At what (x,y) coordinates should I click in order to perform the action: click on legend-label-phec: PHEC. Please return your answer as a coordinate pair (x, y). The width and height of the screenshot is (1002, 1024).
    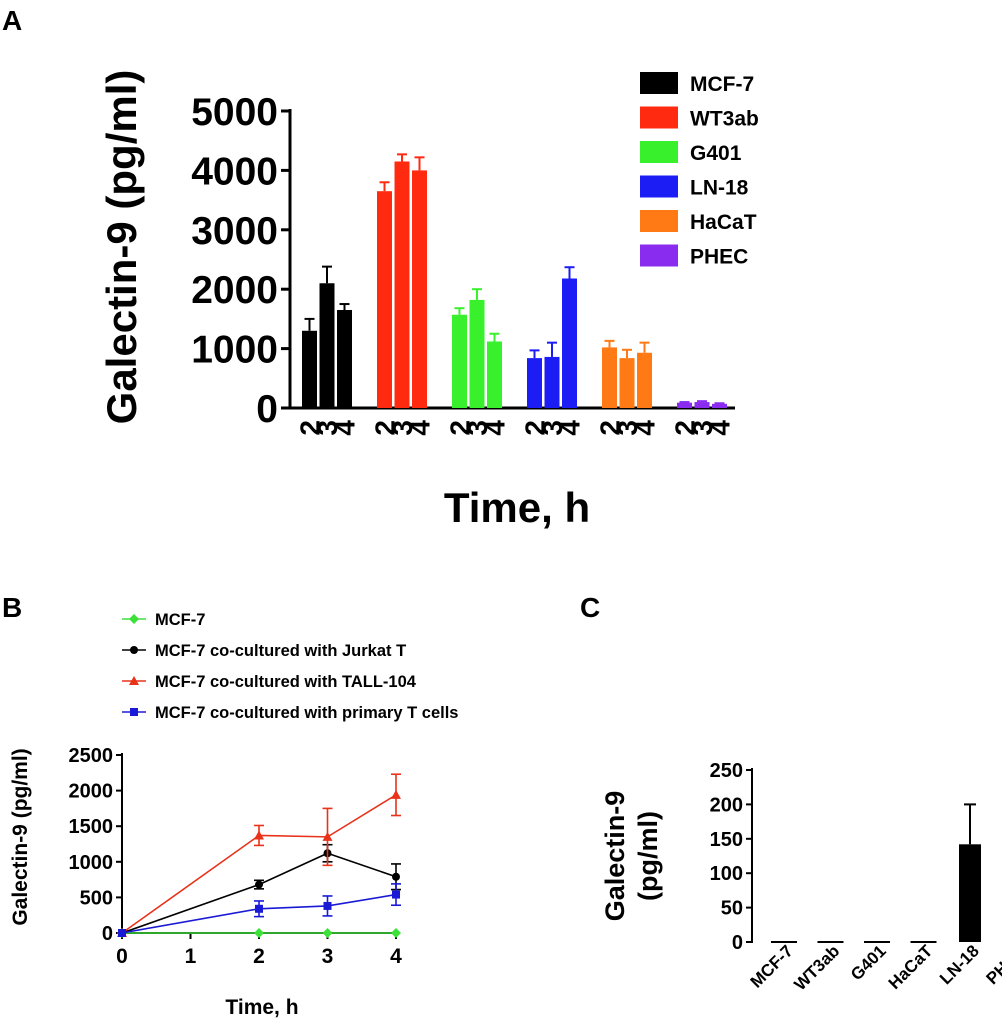
    Looking at the image, I should click on (719, 257).